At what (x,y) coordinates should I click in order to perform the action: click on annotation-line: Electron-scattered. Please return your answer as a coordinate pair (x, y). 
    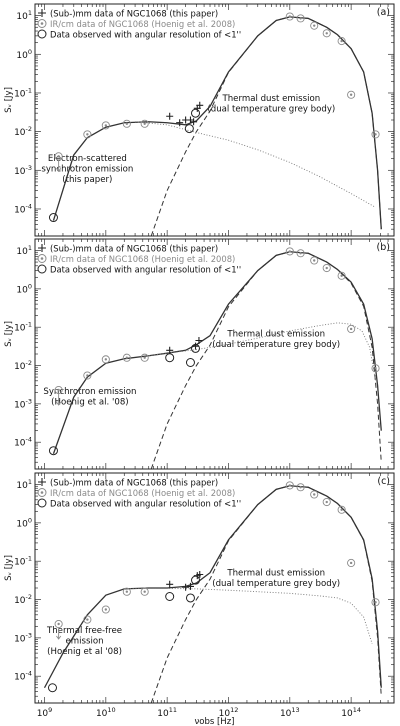
    Looking at the image, I should click on (87, 159).